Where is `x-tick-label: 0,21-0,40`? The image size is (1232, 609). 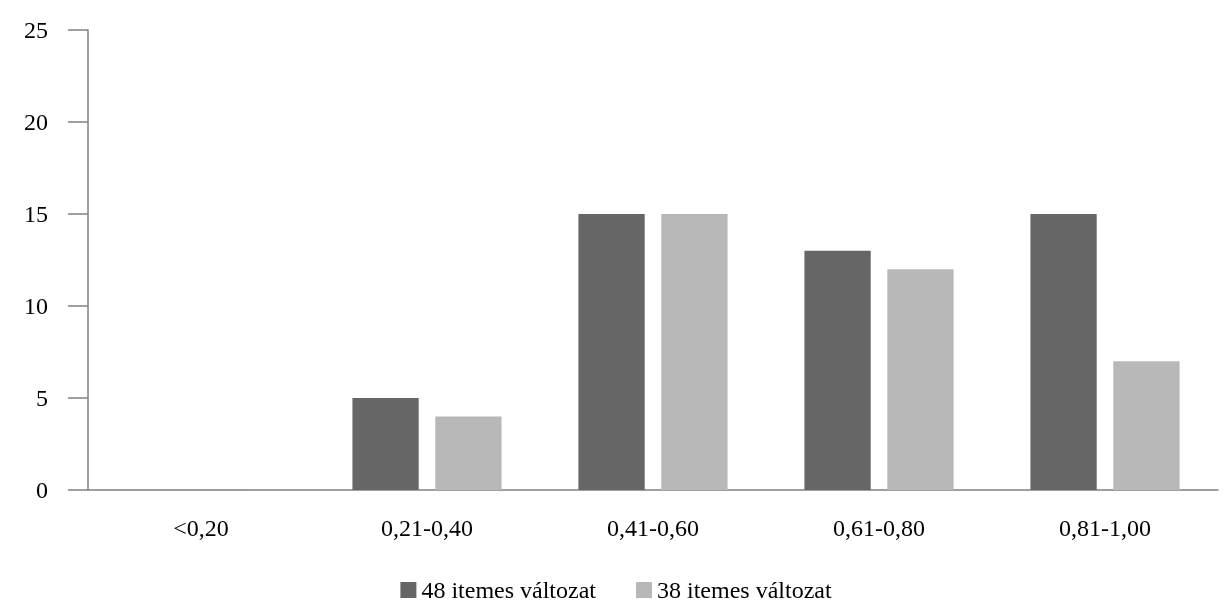
x-tick-label: 0,21-0,40 is located at coordinates (427, 528).